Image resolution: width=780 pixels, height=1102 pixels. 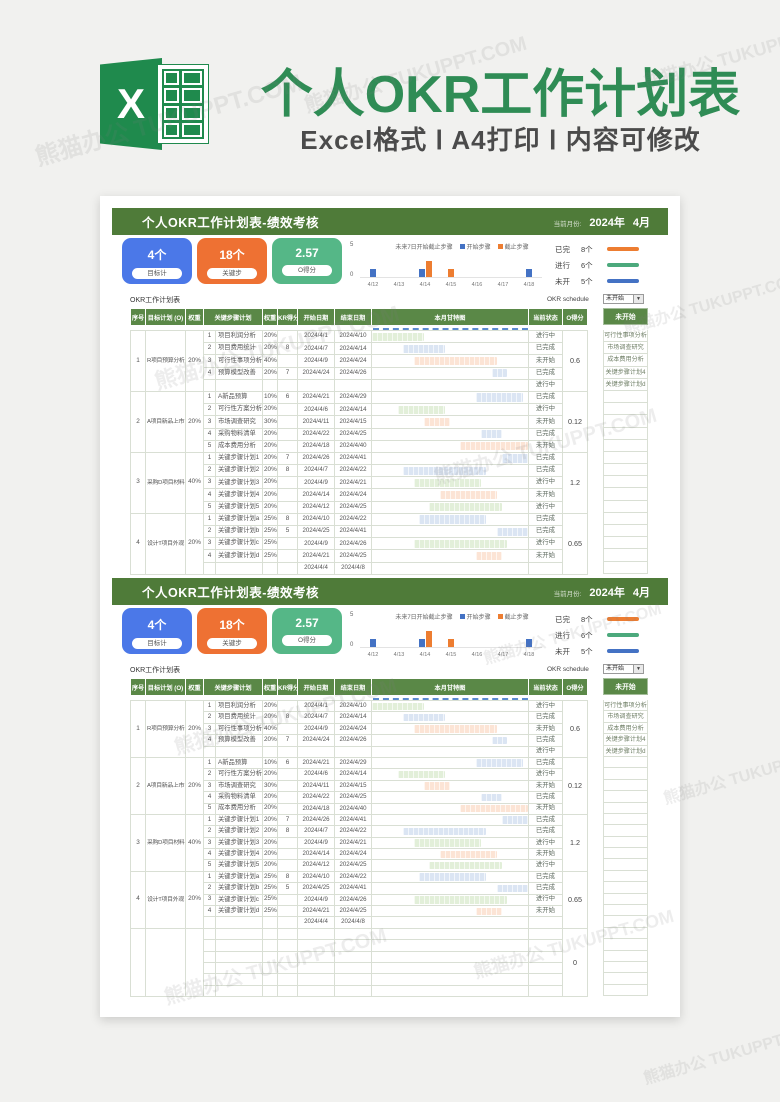 What do you see at coordinates (359, 962) in the screenshot?
I see `kr-row: 0` at bounding box center [359, 962].